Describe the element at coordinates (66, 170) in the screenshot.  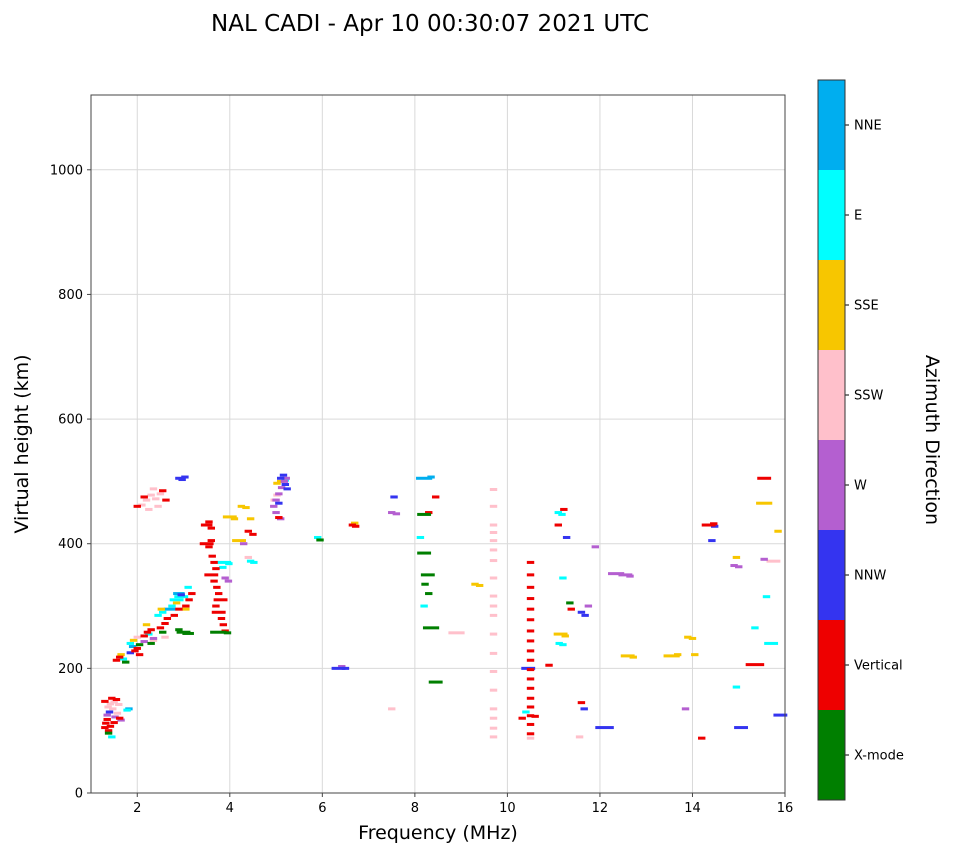
I see `y-tick-label: 1000` at that location.